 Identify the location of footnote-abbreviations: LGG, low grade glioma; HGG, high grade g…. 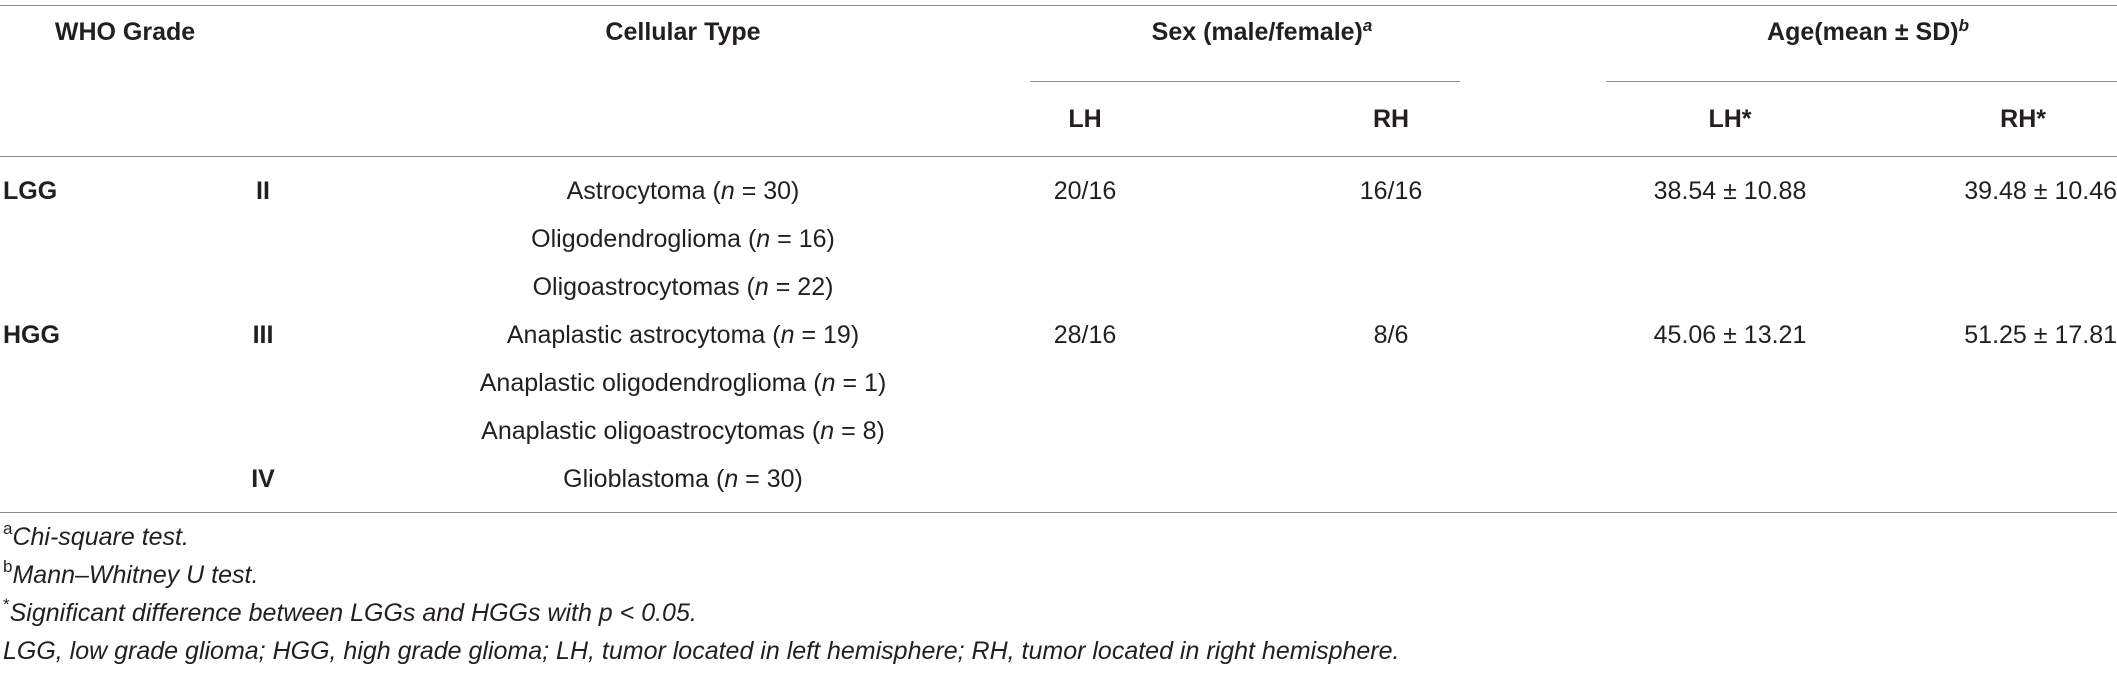
(701, 651).